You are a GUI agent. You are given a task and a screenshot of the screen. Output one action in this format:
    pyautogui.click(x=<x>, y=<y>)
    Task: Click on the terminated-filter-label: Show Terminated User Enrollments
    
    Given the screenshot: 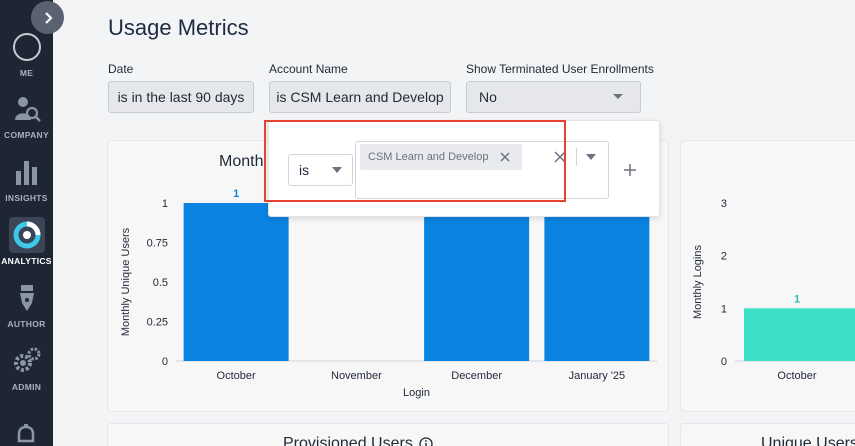 What is the action you would take?
    pyautogui.click(x=560, y=69)
    